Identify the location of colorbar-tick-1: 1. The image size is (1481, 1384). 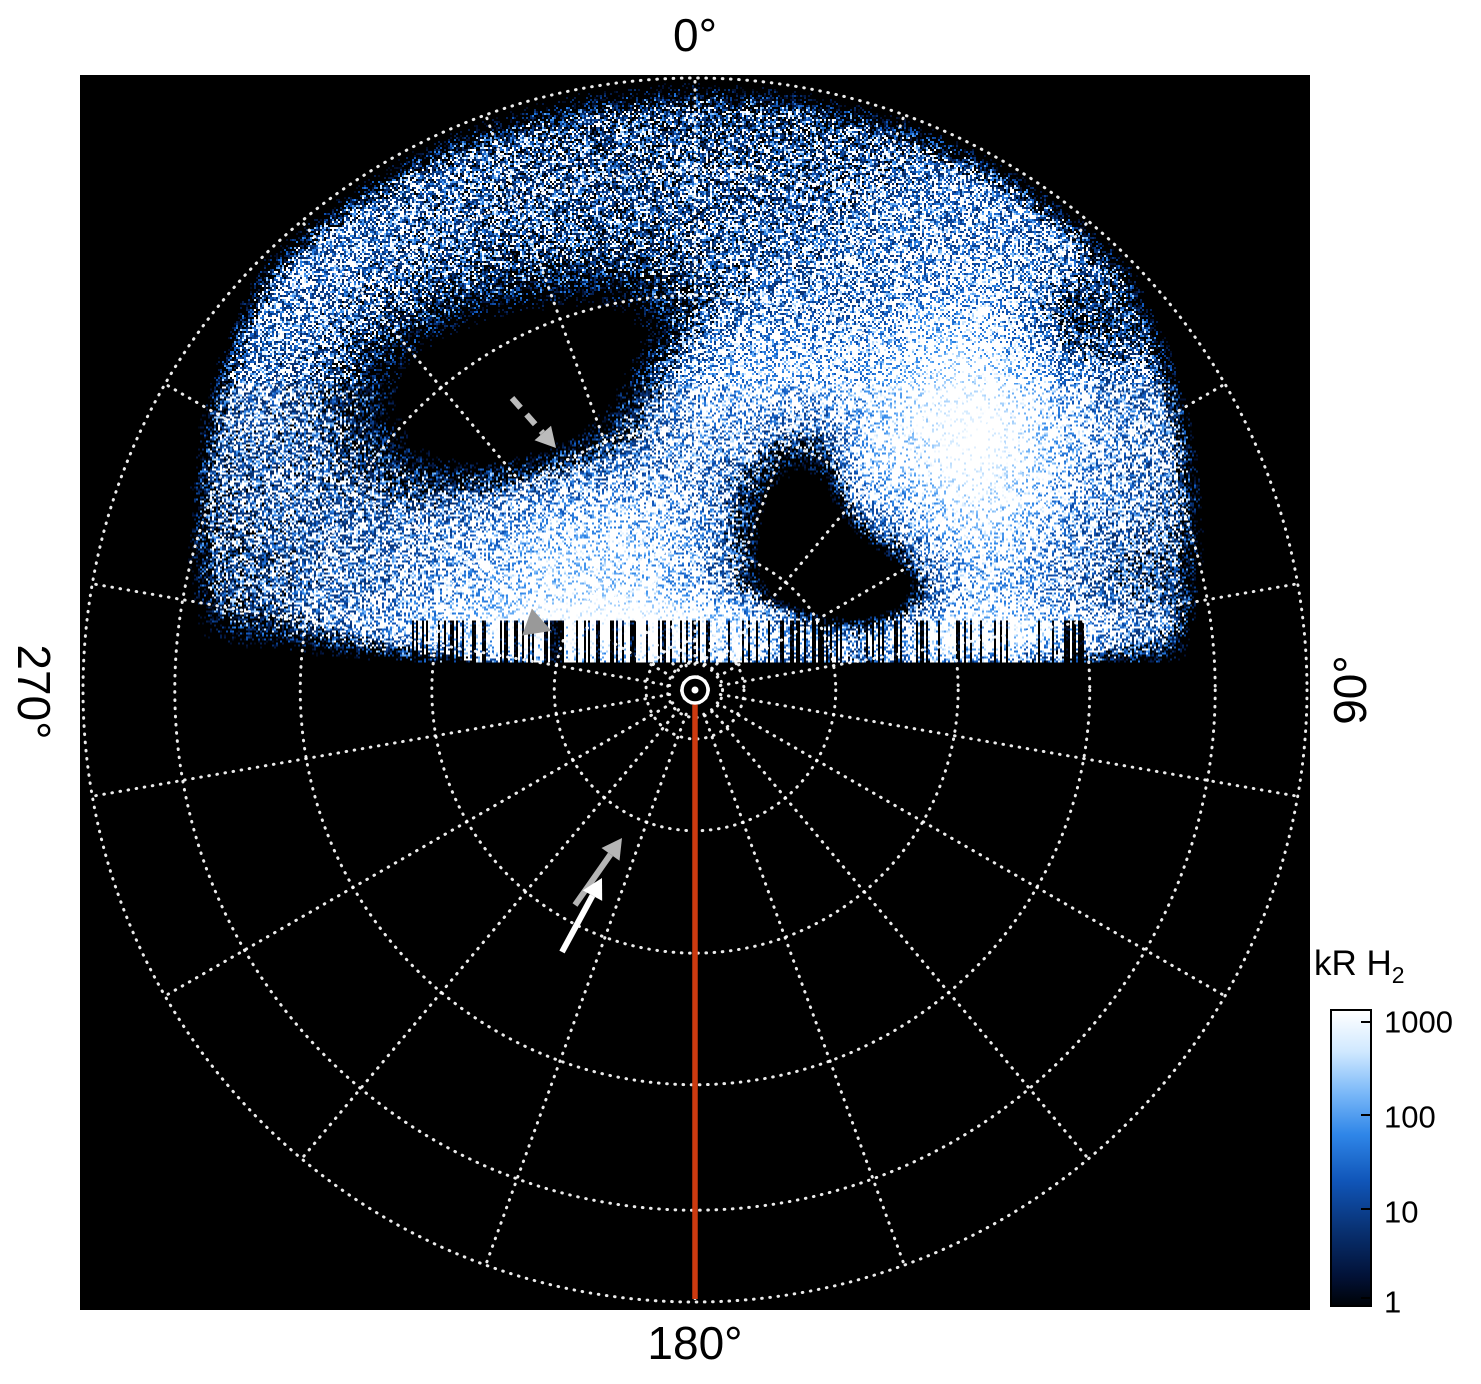
(1393, 1302).